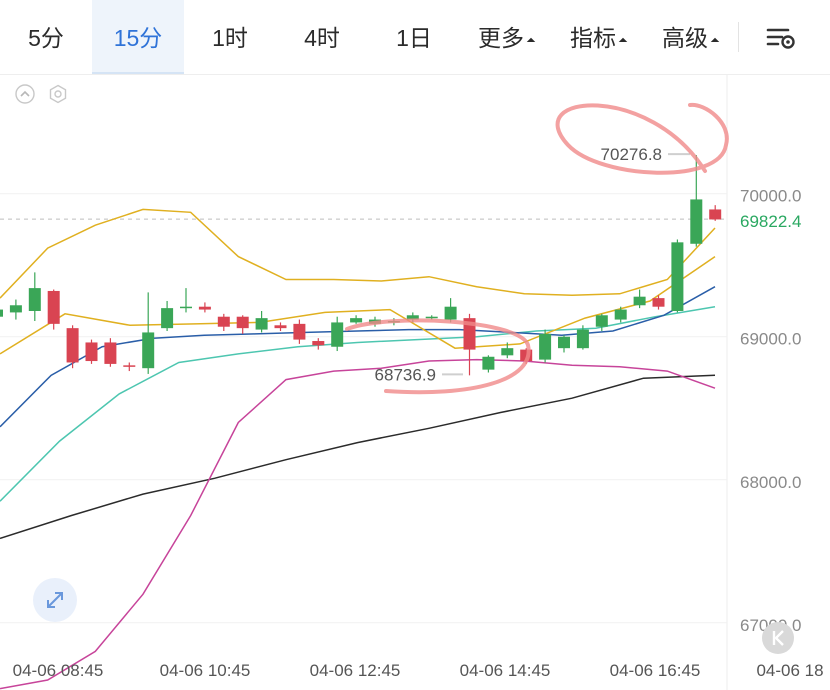  Describe the element at coordinates (690, 36) in the screenshot. I see `tab-advanced: 高级` at that location.